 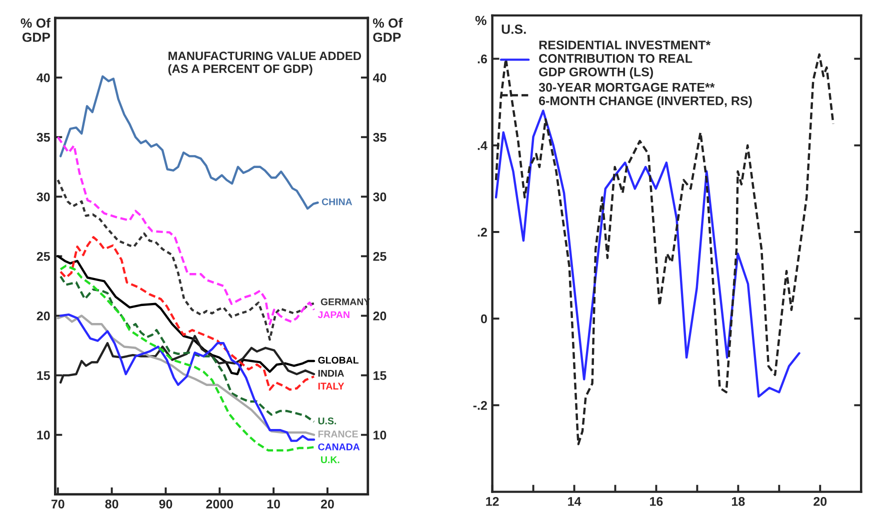 I want to click on y2-tick-label: 25, so click(x=379, y=256).